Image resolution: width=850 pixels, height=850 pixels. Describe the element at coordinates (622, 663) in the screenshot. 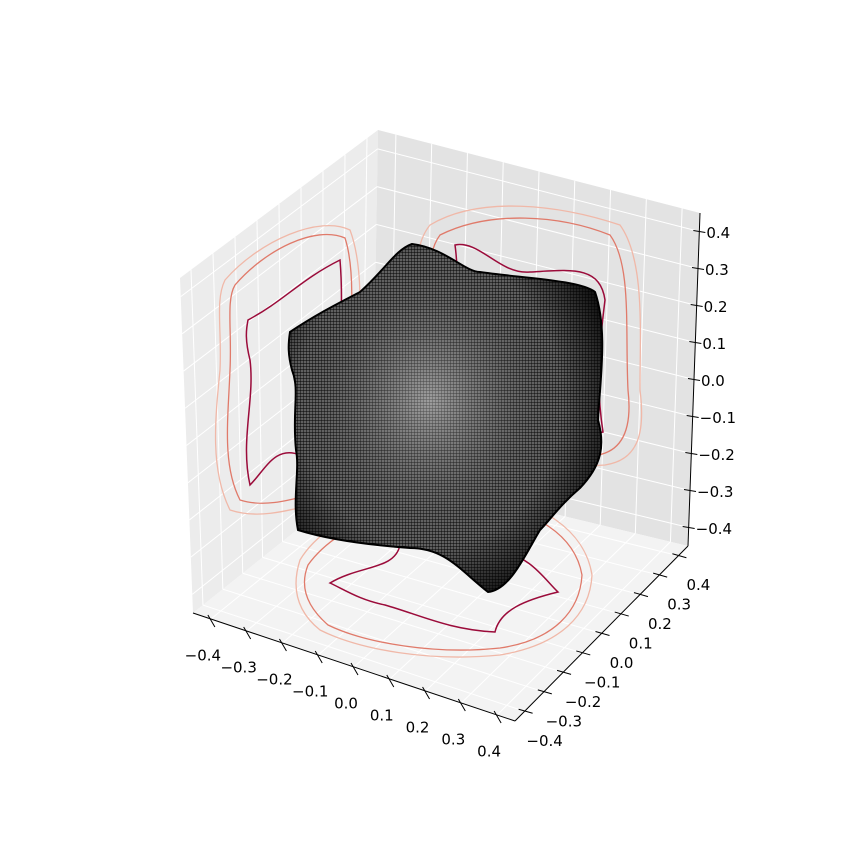

I see `y-tick-label: 0.0` at that location.